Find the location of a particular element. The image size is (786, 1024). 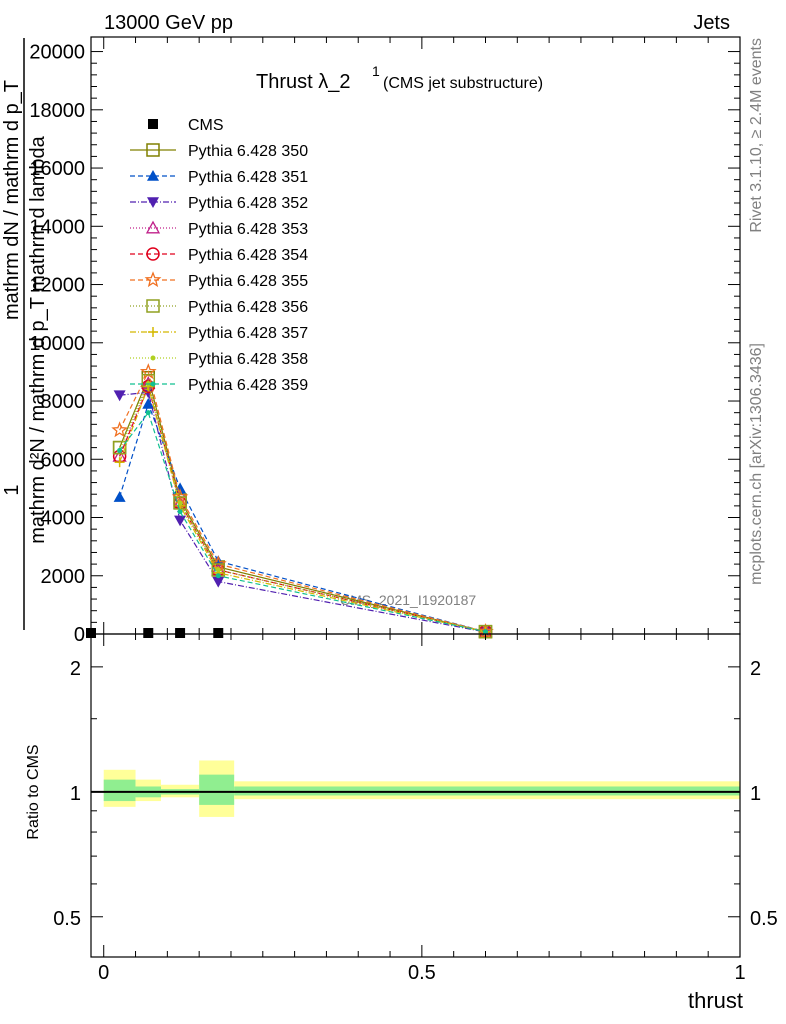

legend-entry: Pythia 6.428 350 is located at coordinates (219, 151).